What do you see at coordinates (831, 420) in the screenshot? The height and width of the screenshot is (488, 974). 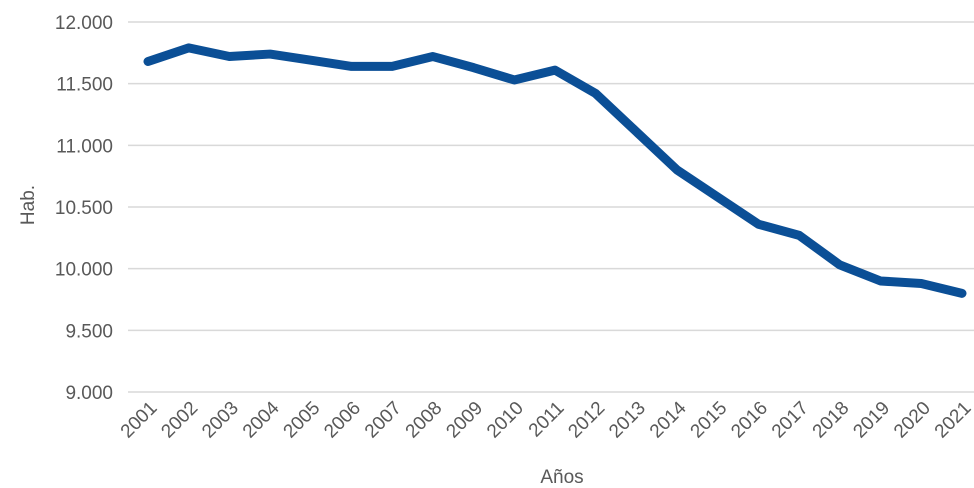 I see `x-tick-label: 2018` at bounding box center [831, 420].